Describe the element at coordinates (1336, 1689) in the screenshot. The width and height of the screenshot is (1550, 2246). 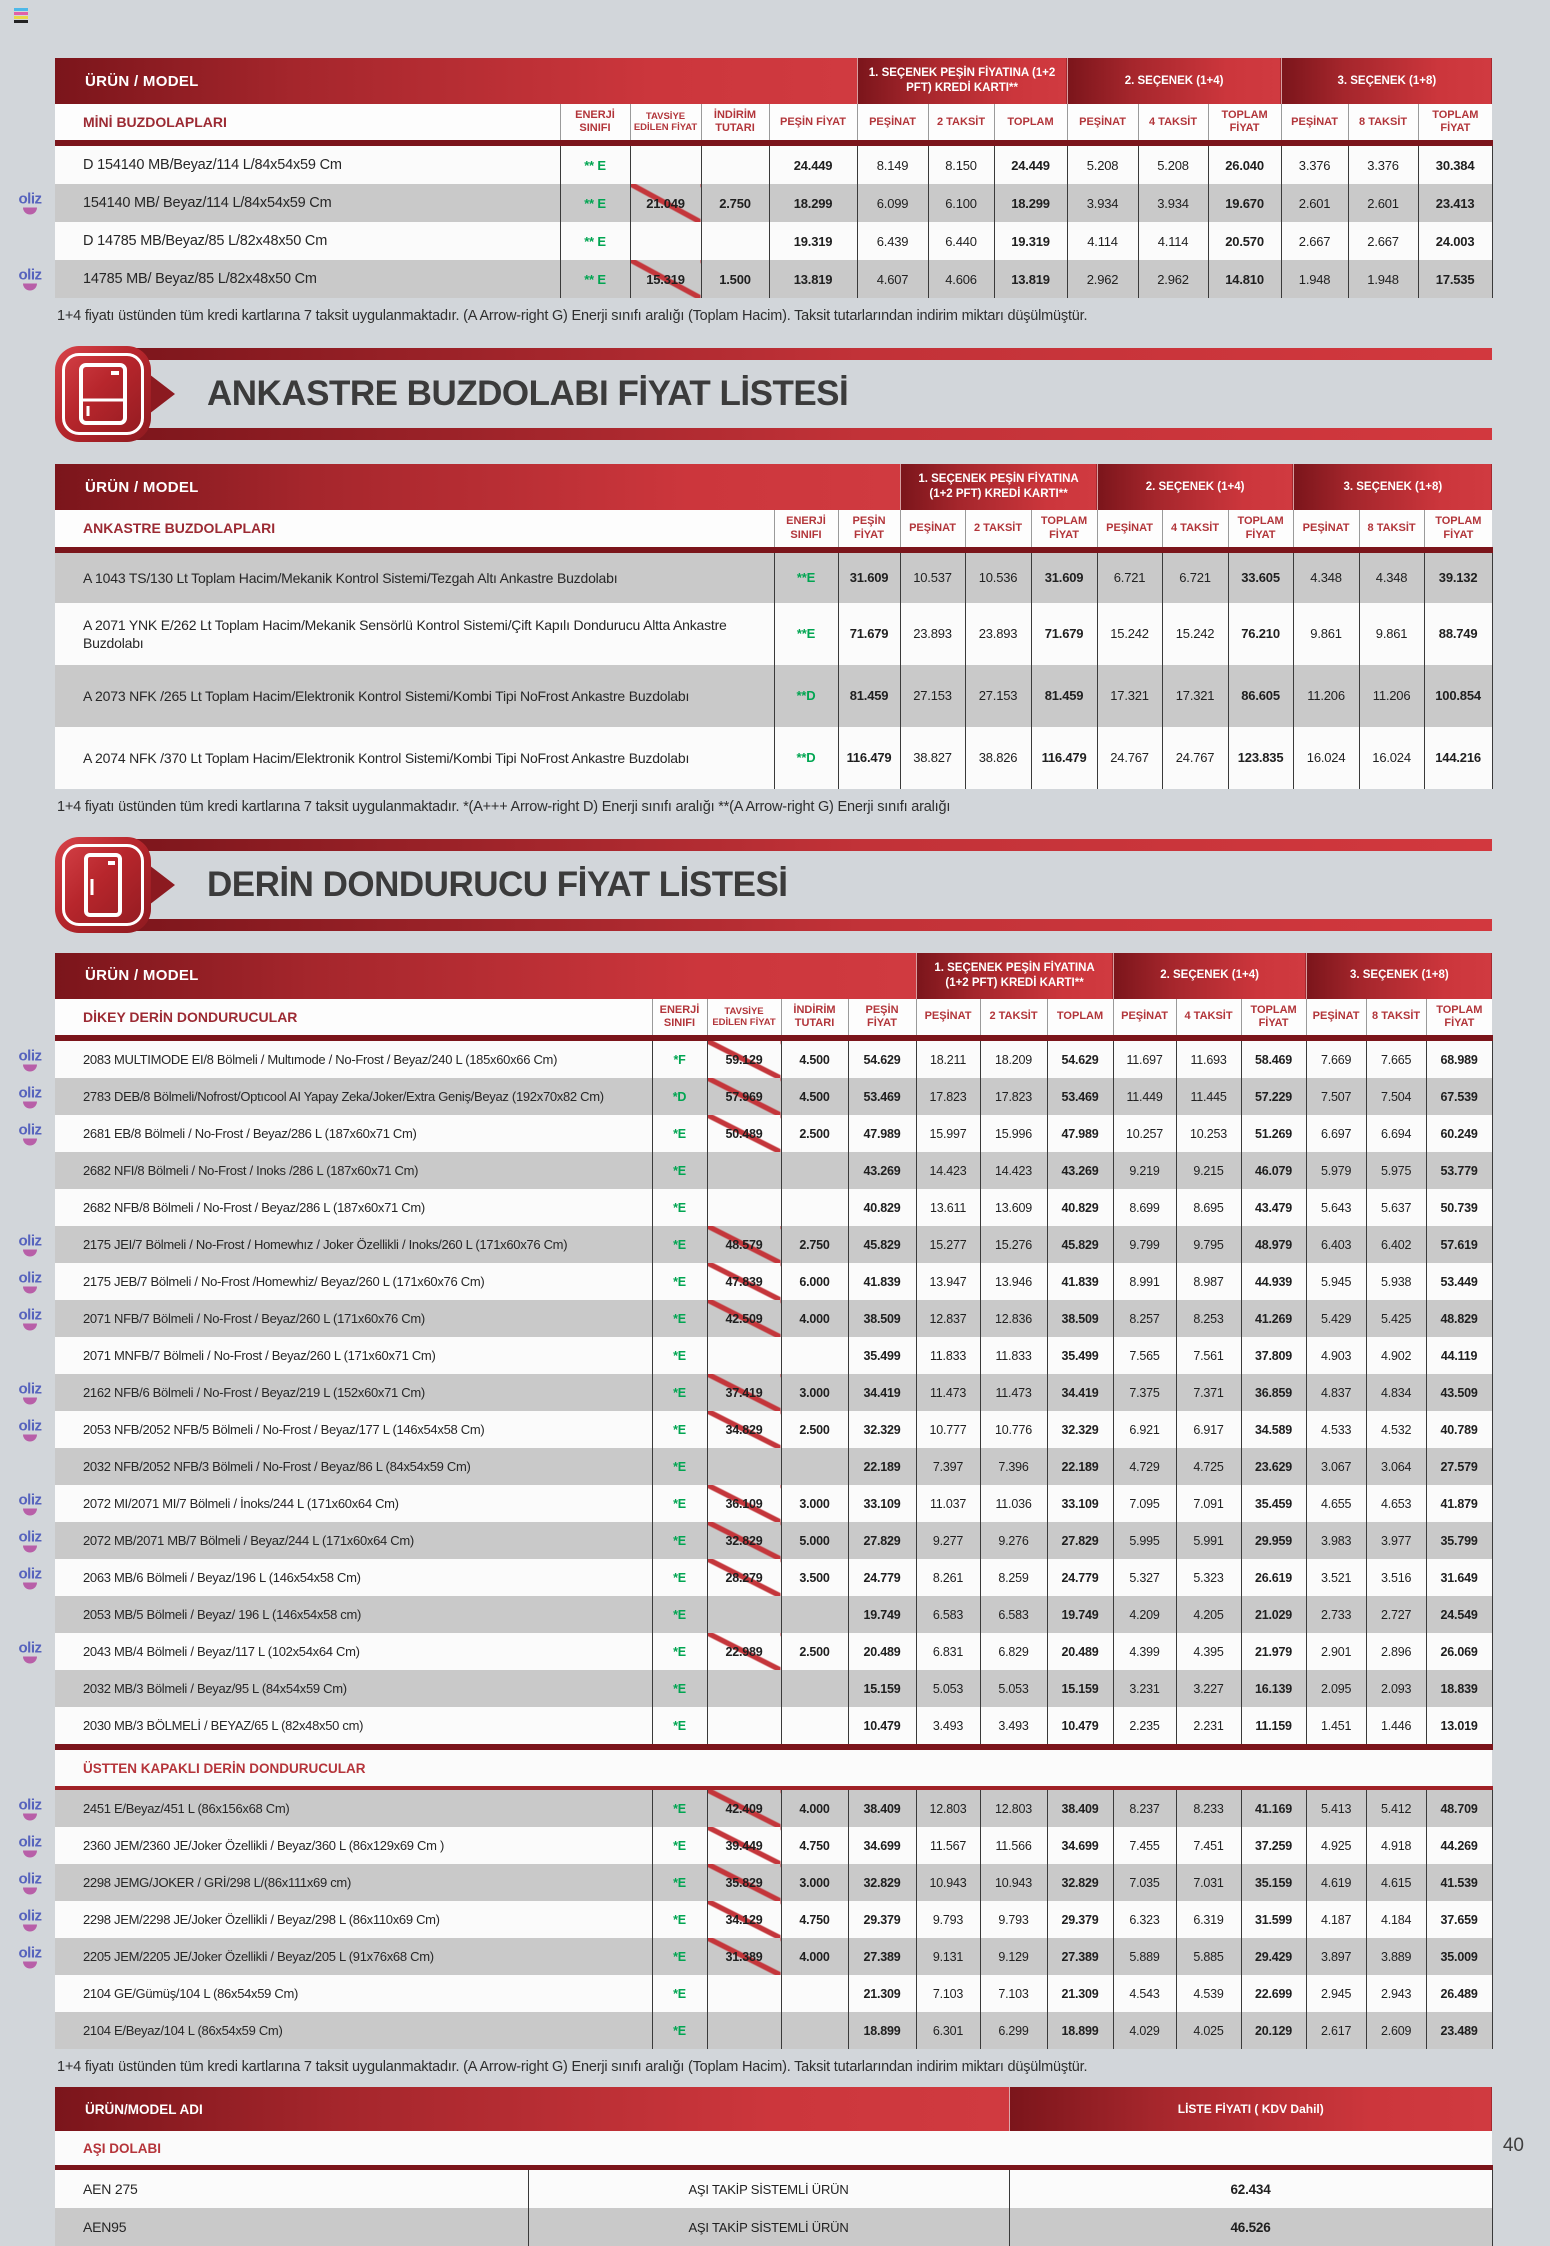
I see `price-cell: 2.095` at that location.